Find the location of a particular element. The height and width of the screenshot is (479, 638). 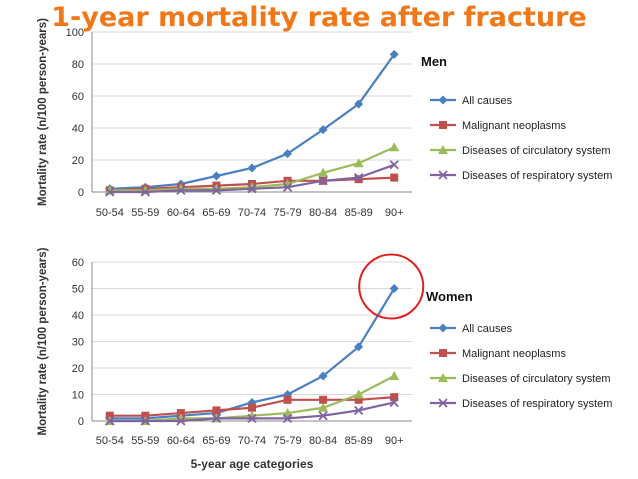

series-all-causes is located at coordinates (252, 121).